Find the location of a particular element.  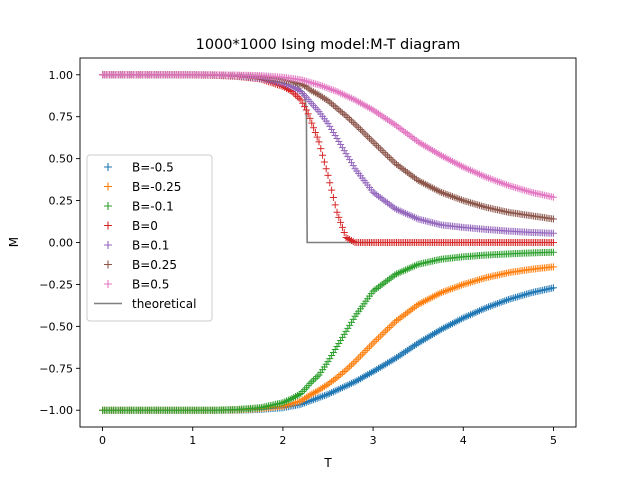

legend-box is located at coordinates (149, 238).